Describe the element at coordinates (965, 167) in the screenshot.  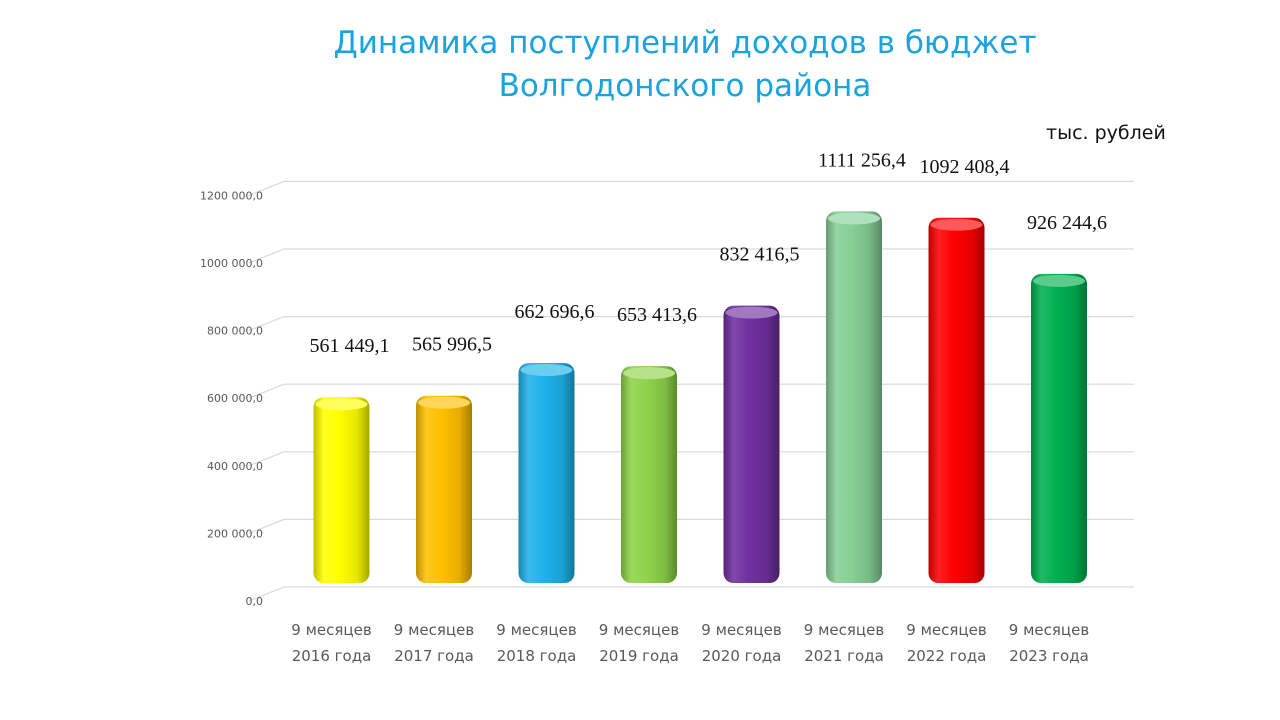
I see `data-label: 1092 408,4` at that location.